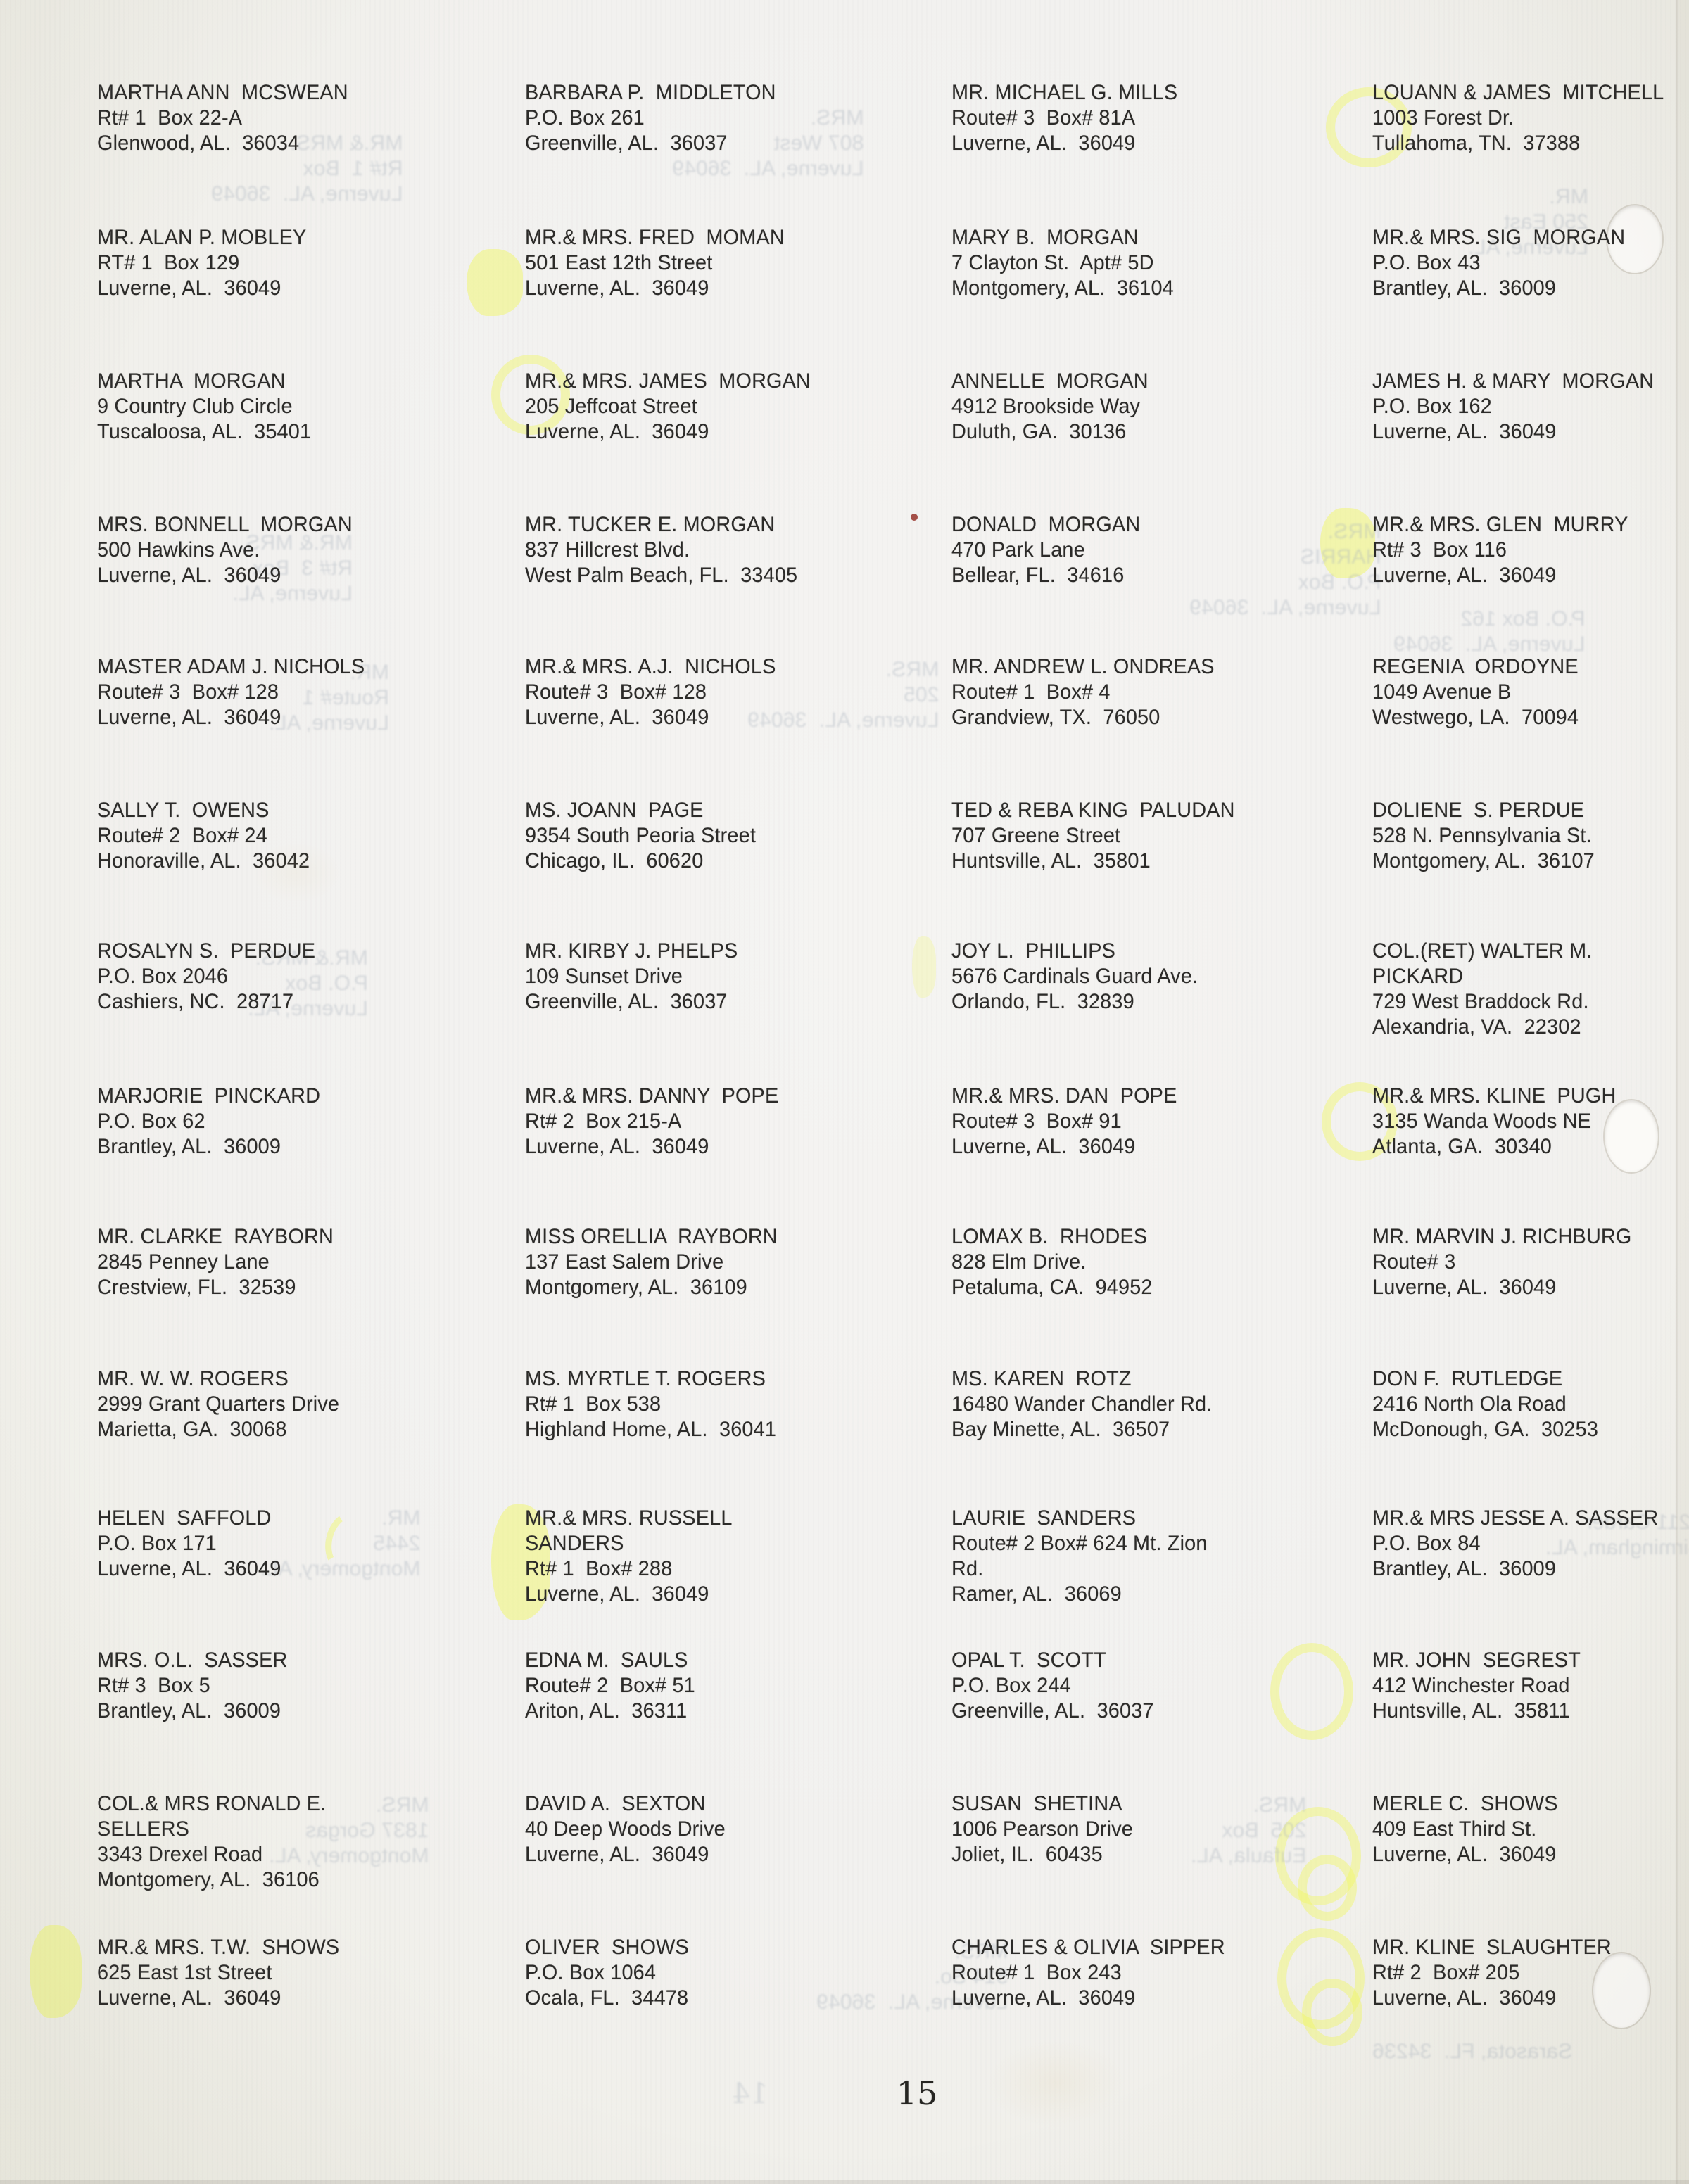 The width and height of the screenshot is (1689, 2184). Describe the element at coordinates (599, 1568) in the screenshot. I see `entry-address-line: Rt# 1 Box# 288` at that location.